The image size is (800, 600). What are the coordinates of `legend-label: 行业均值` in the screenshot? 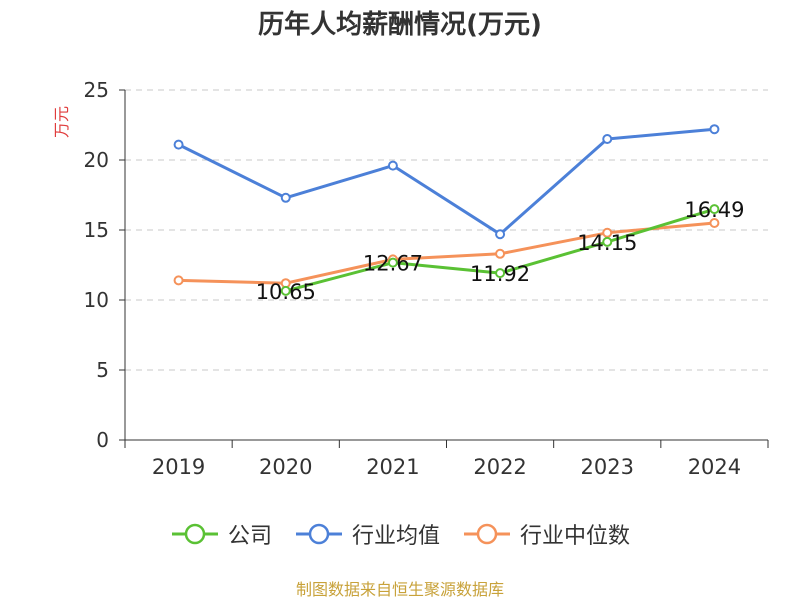 It's located at (395, 536).